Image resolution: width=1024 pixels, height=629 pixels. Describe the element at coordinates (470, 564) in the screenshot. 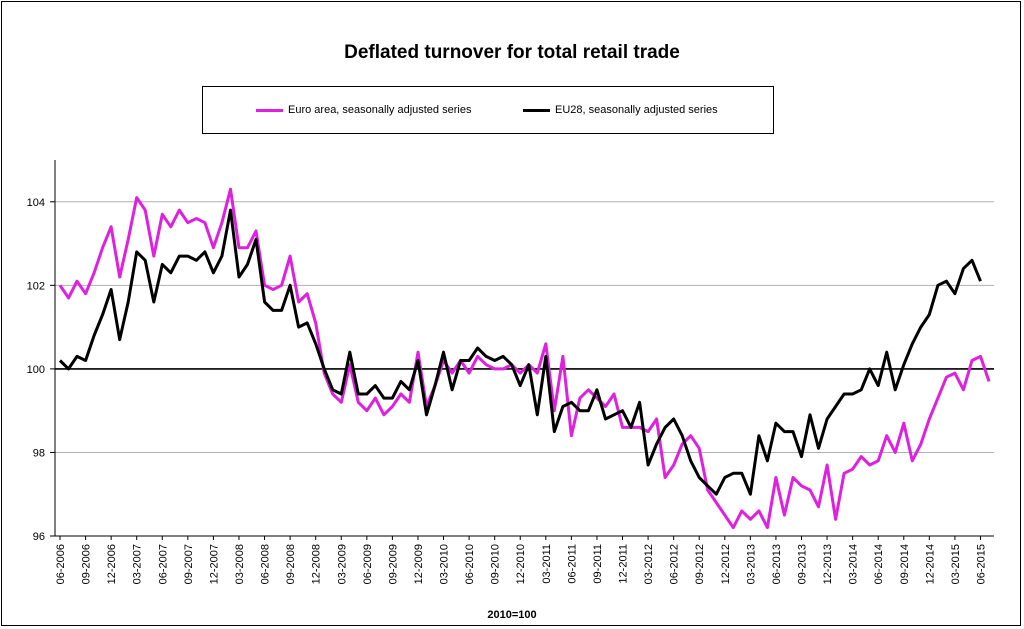

I see `x-tick-label-06-2010: 06-2010` at that location.